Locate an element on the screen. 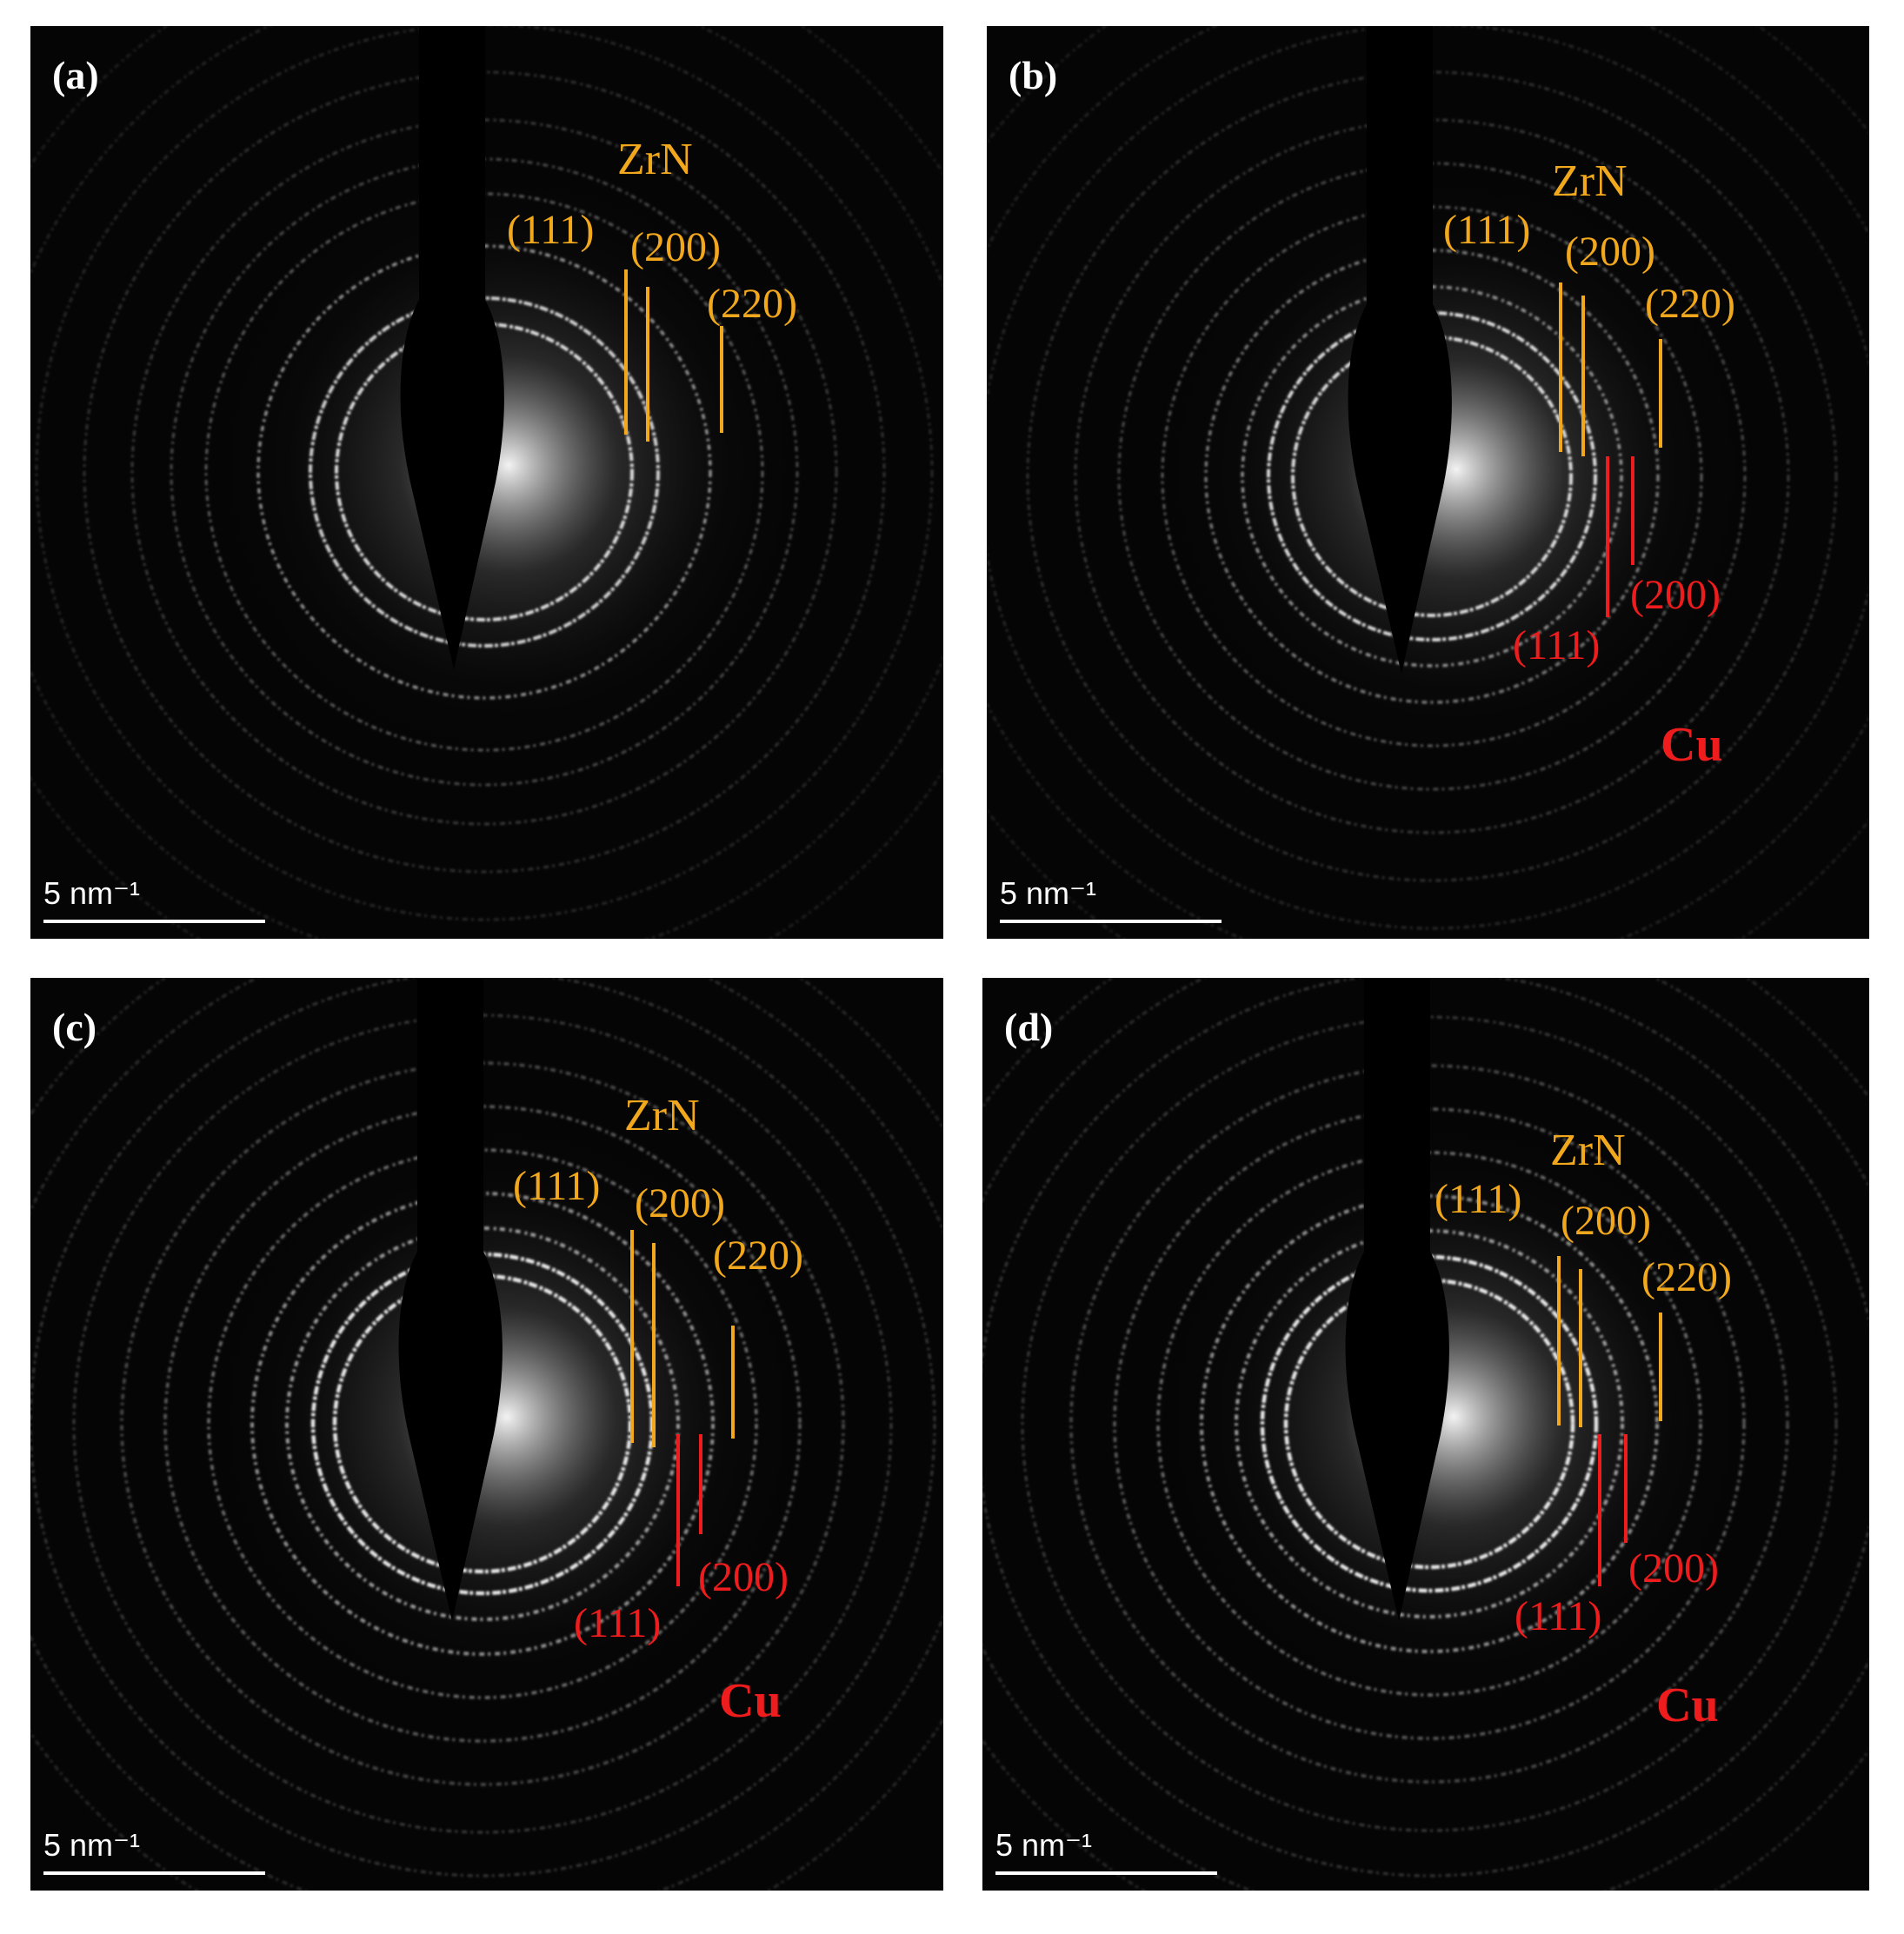 This screenshot has width=1904, height=1934. panel-label: (b) is located at coordinates (1033, 75).